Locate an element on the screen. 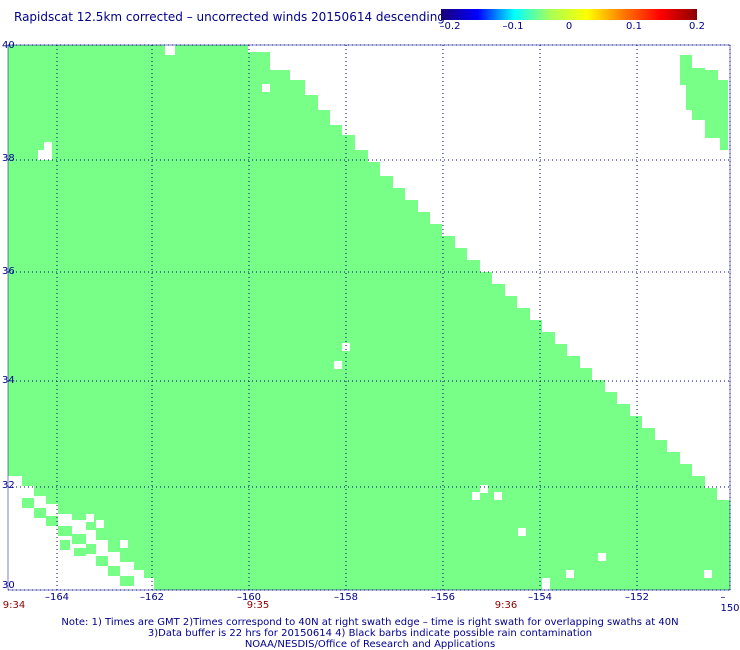 This screenshot has height=650, width=740. time-label: 9:36 is located at coordinates (506, 605).